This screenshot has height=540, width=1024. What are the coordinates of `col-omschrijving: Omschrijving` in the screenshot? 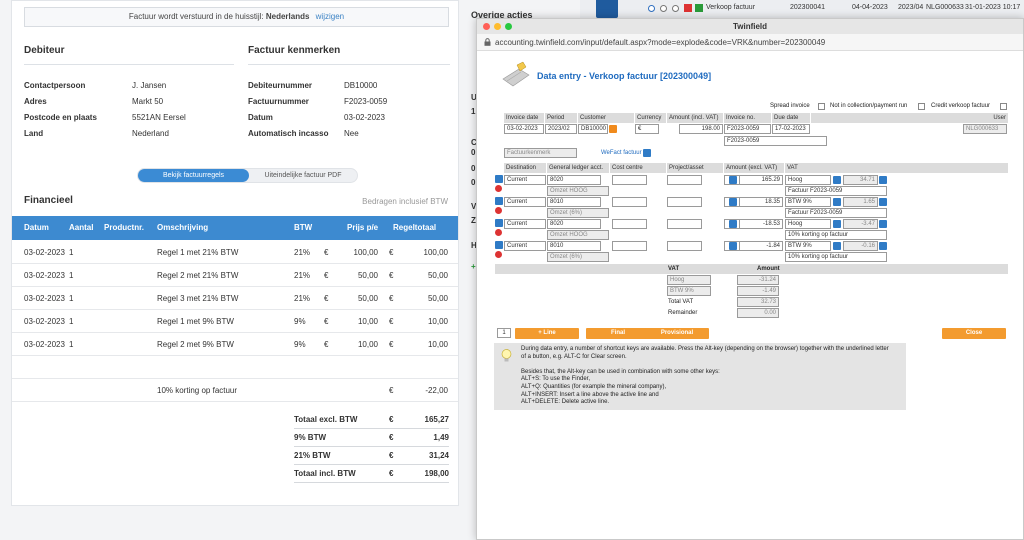 It's located at (183, 227).